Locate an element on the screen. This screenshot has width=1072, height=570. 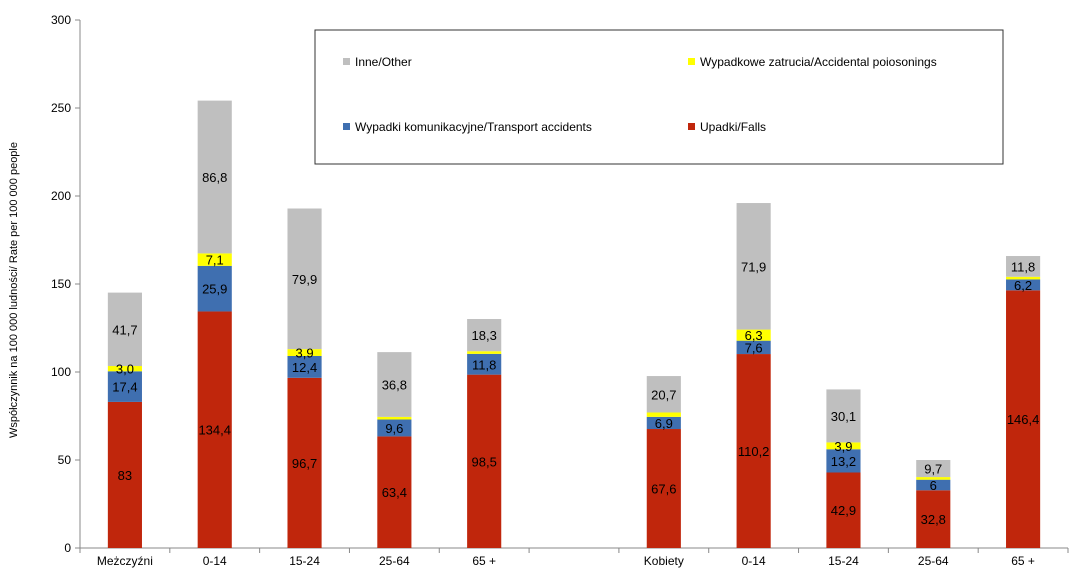
data-label: 13,2 is located at coordinates (843, 461).